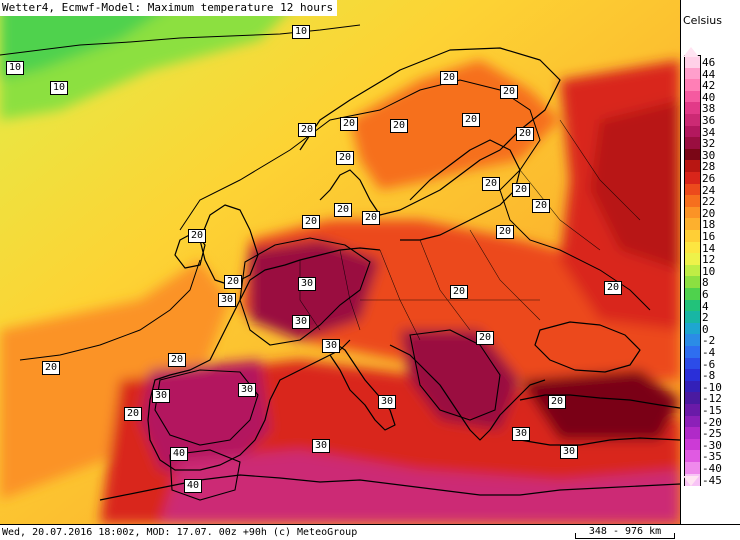 The width and height of the screenshot is (740, 540). What do you see at coordinates (460, 190) in the screenshot?
I see `baltic-coast` at bounding box center [460, 190].